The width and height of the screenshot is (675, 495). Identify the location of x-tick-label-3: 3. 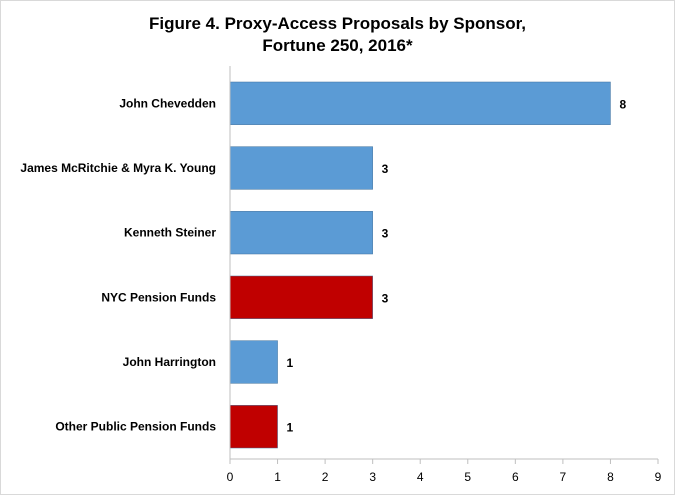
(372, 477).